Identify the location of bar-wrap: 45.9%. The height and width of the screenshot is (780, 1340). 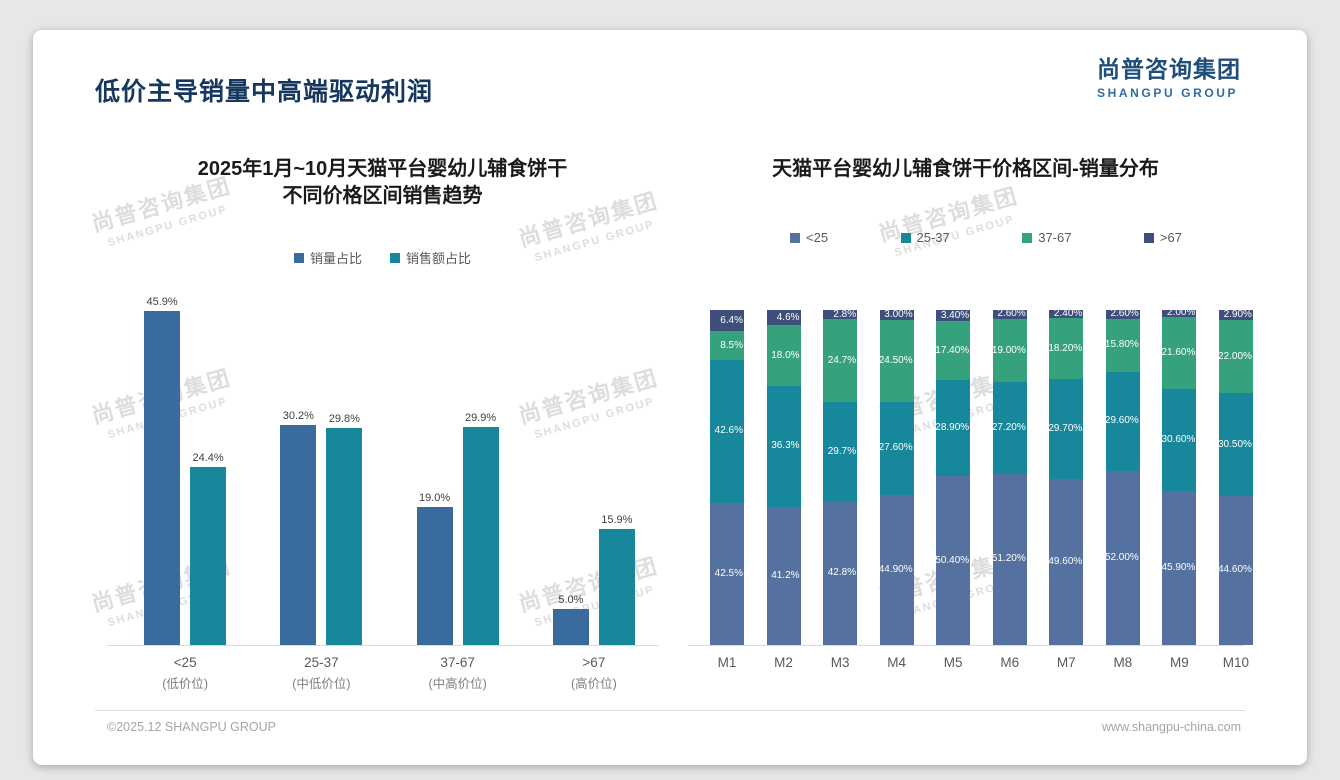
(162, 470).